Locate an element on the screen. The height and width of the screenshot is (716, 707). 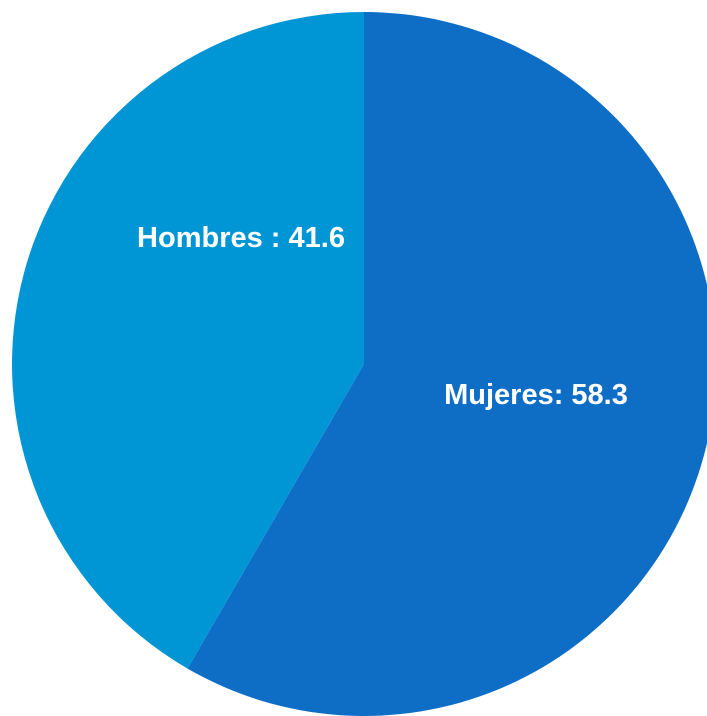
slice-label-mujeres: Mujeres: 58.3 is located at coordinates (536, 395).